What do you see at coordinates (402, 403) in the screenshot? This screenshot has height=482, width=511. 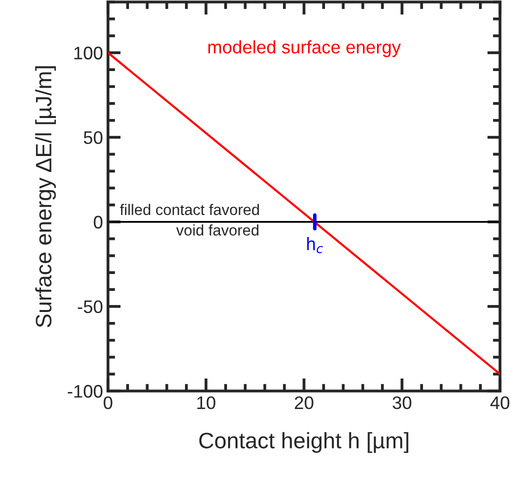 I see `x-tick-label: 30` at bounding box center [402, 403].